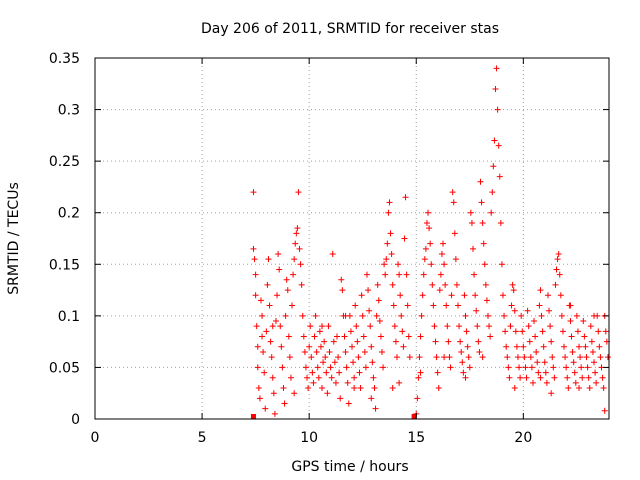 The image size is (640, 480). What do you see at coordinates (75, 420) in the screenshot?
I see `y-tick-label: 0` at bounding box center [75, 420].